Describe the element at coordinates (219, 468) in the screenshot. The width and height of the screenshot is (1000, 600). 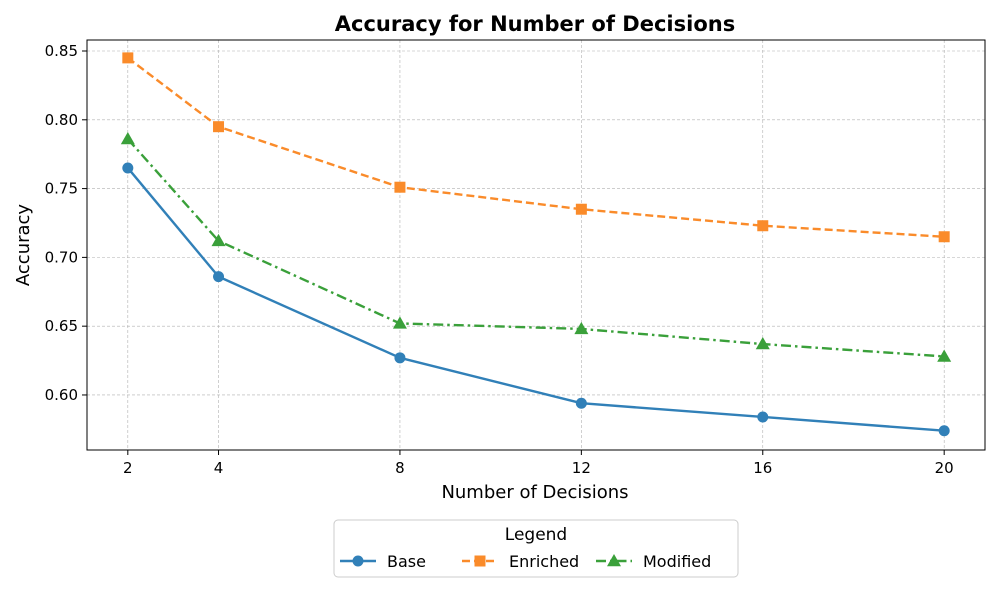
I see `x-tick-label: 4` at that location.